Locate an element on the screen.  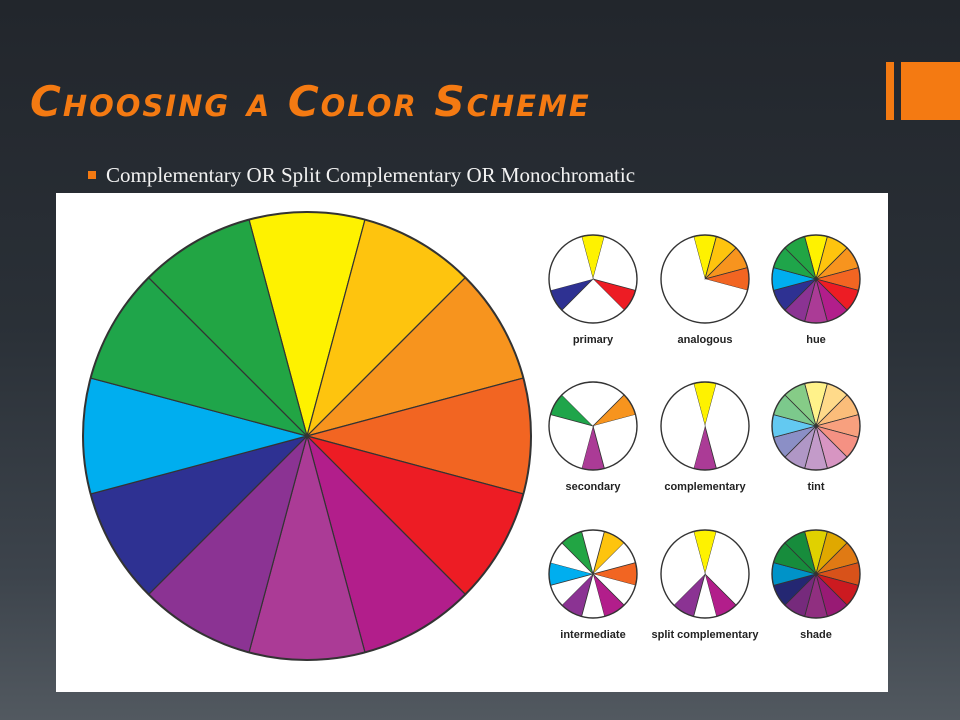
mini-wheel-hue-outline is located at coordinates (816, 279).